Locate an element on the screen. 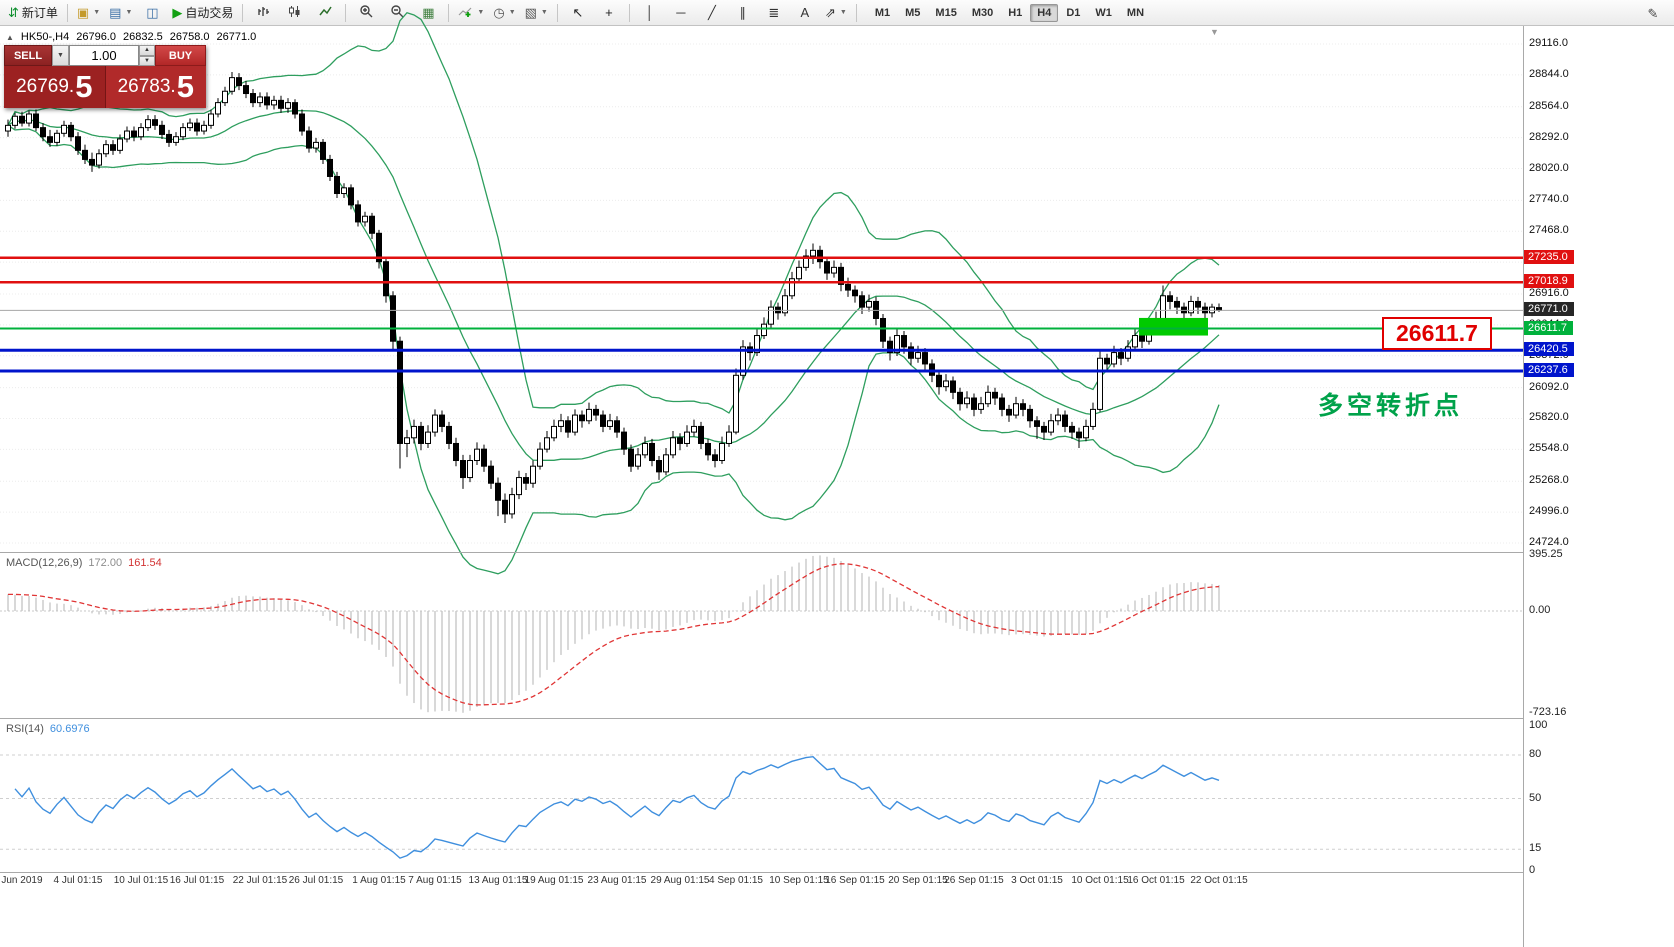 Image resolution: width=1674 pixels, height=947 pixels. profiles-icon: ▤ ▼ is located at coordinates (120, 13).